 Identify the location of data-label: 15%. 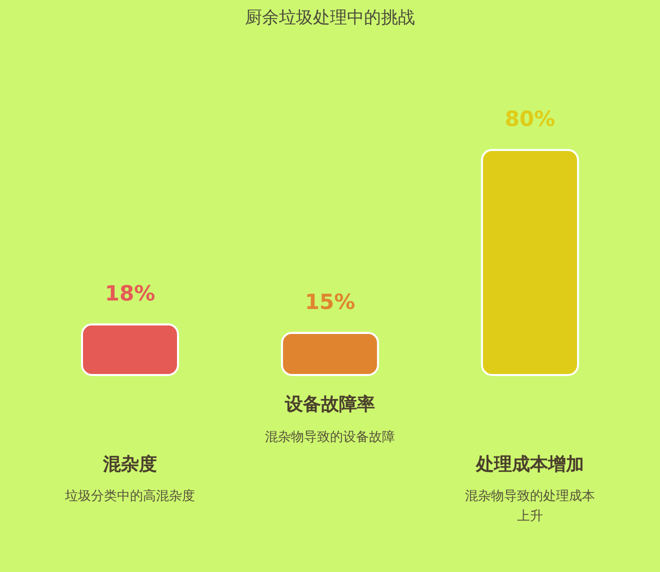
(330, 302).